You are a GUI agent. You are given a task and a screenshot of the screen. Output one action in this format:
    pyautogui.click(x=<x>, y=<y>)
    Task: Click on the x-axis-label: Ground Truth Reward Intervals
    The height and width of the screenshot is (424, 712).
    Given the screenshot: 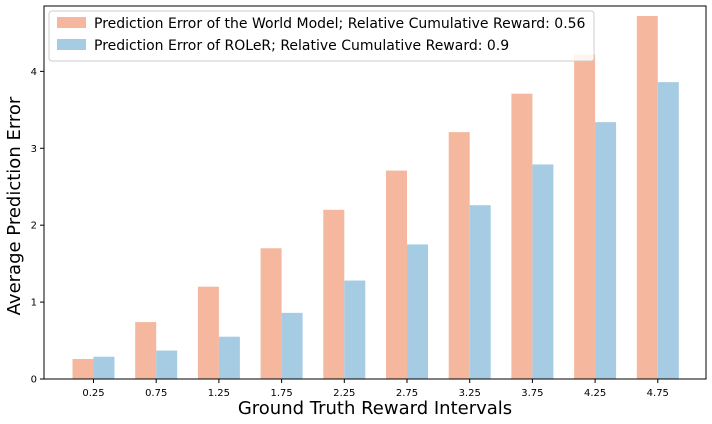 What is the action you would take?
    pyautogui.click(x=375, y=408)
    